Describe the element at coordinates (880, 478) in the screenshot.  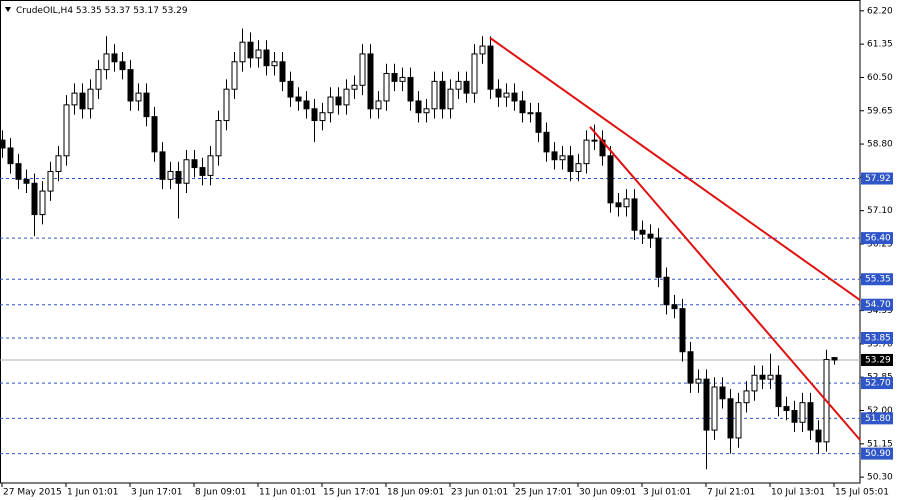
I see `y-tick-label: 50.30` at that location.